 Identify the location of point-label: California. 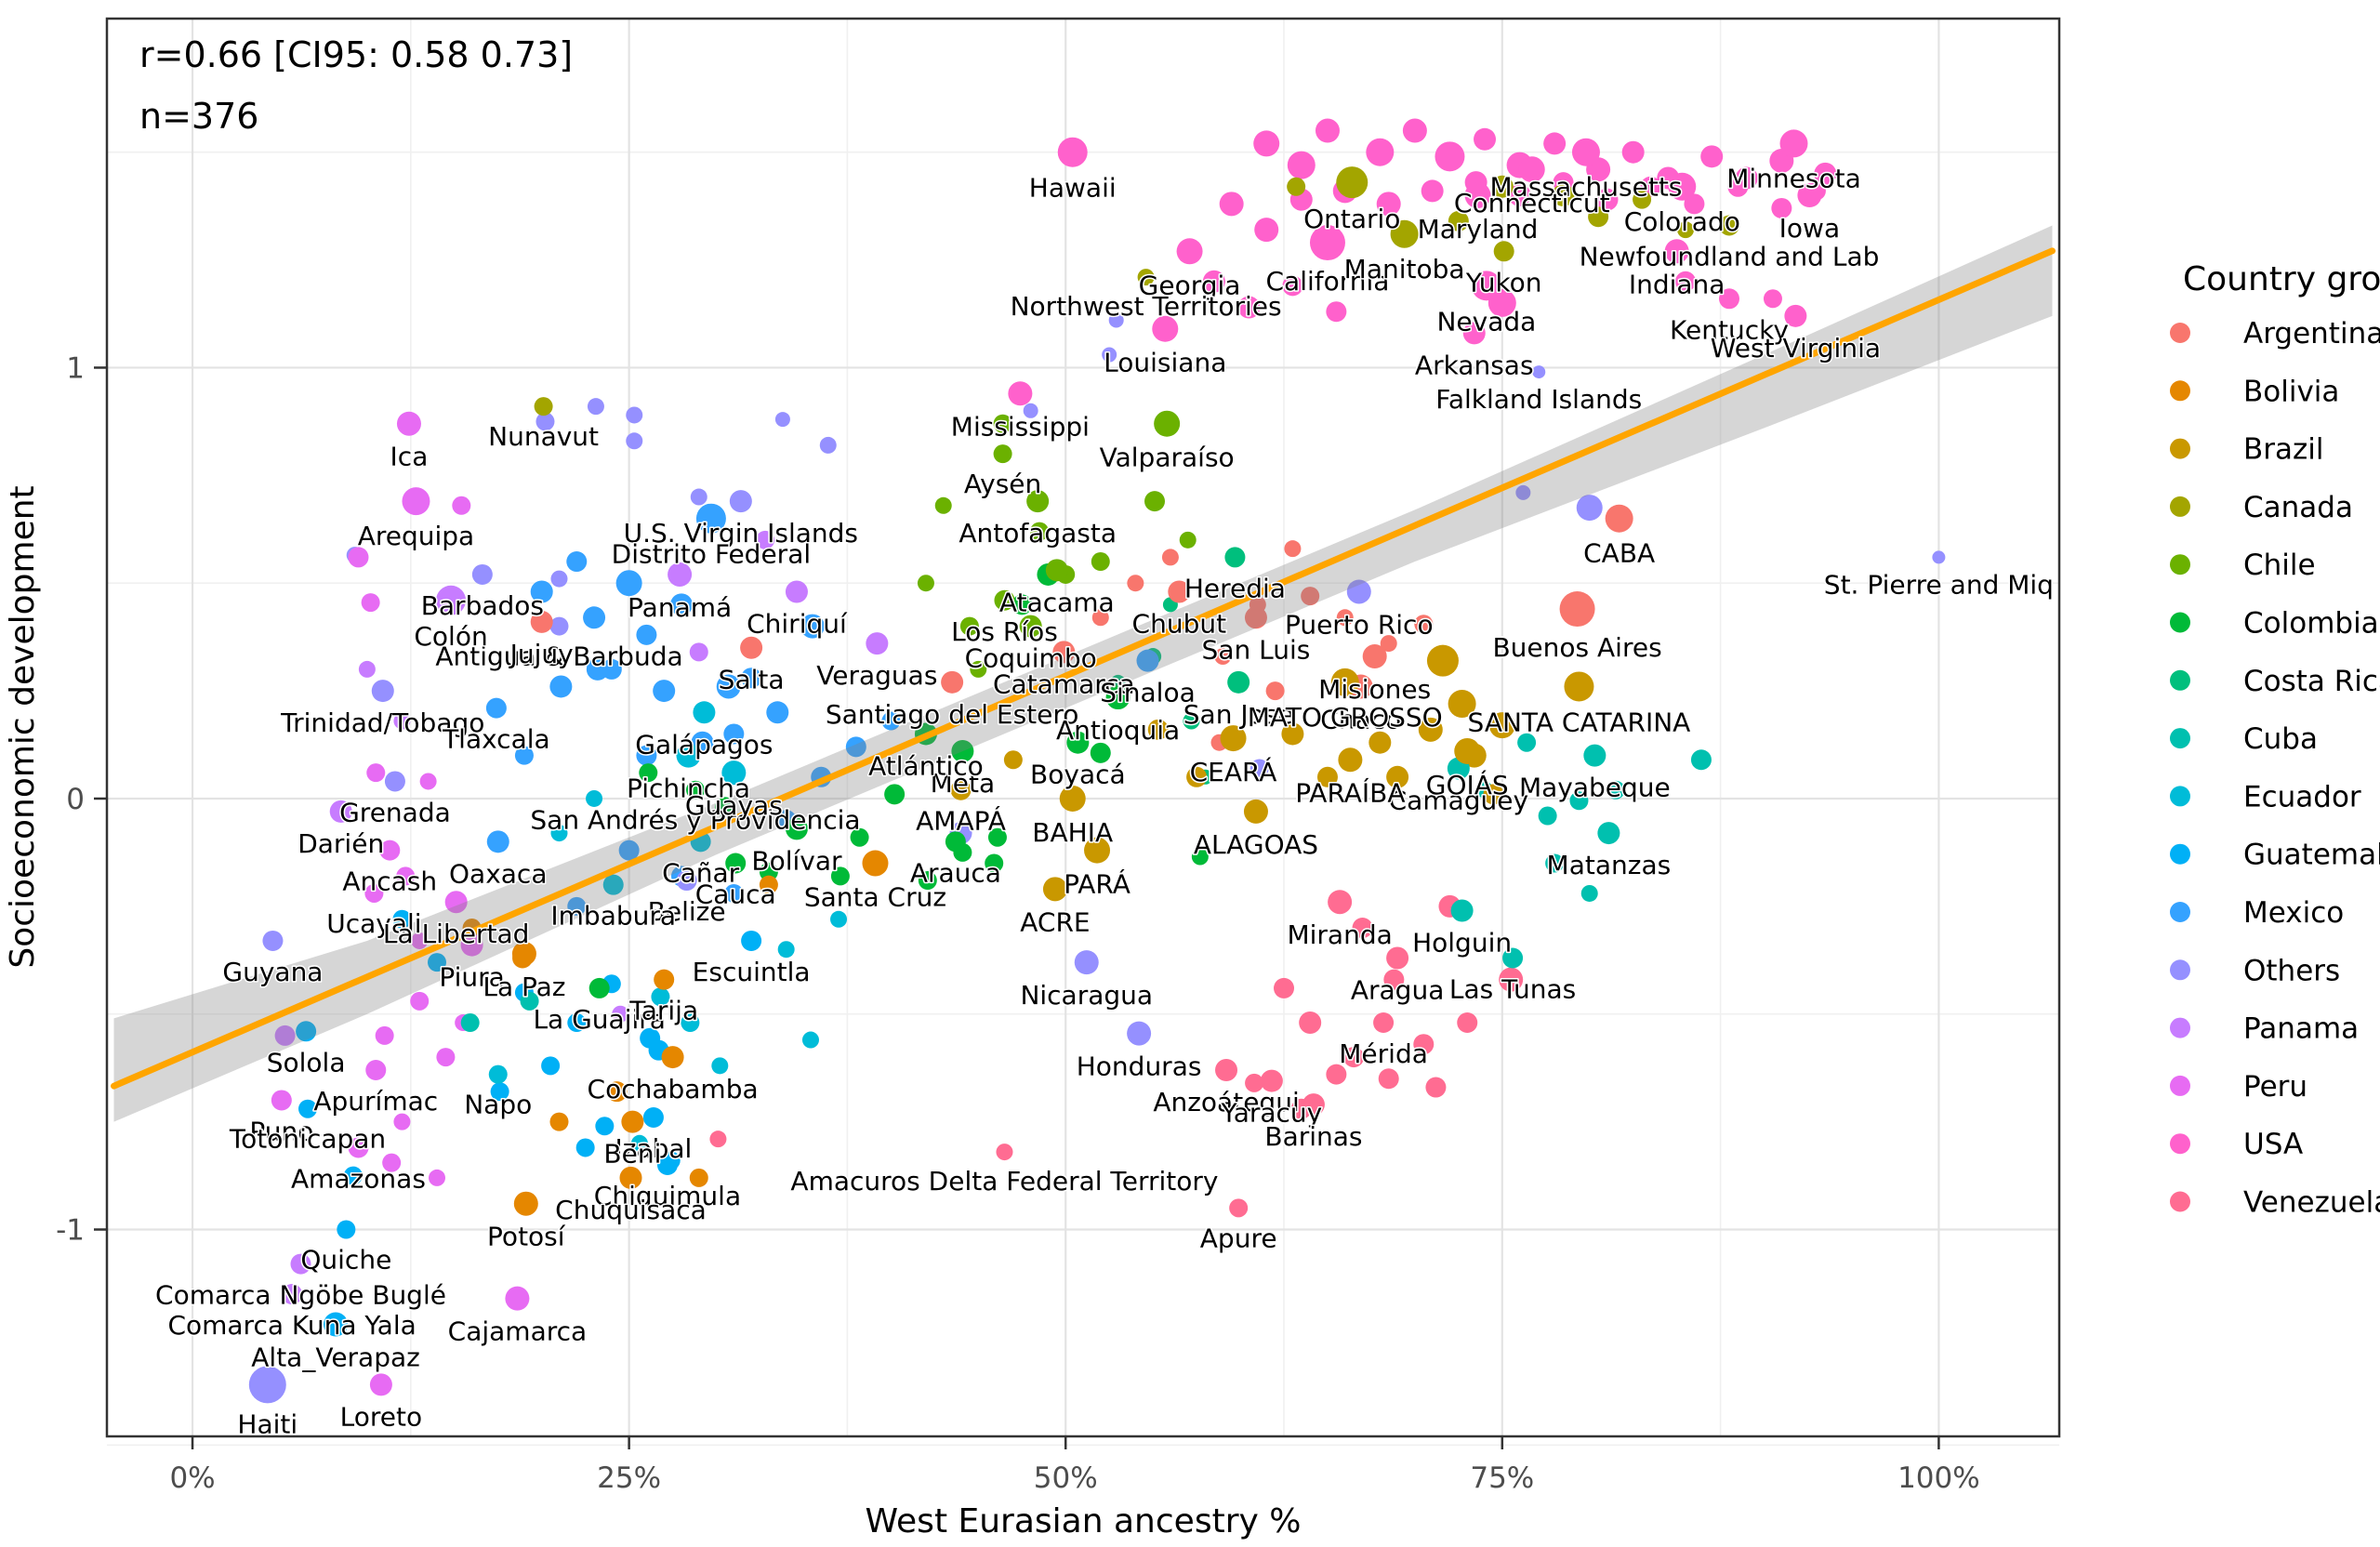
(1327, 281).